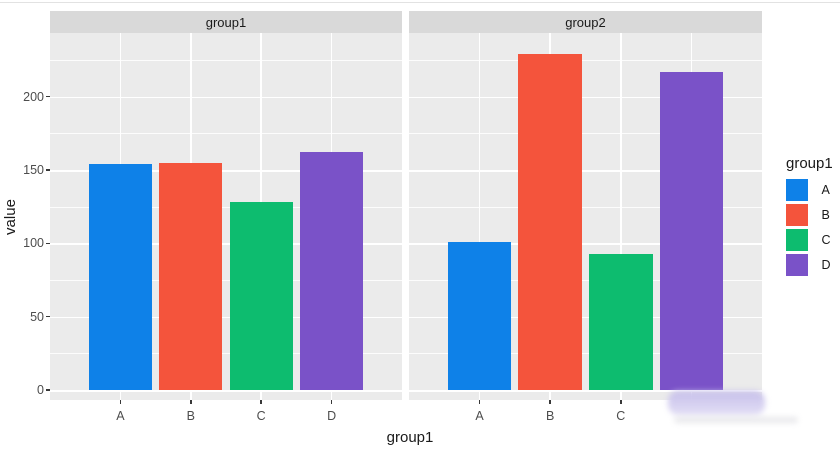 The height and width of the screenshot is (455, 840). Describe the element at coordinates (33, 96) in the screenshot. I see `y-tick-label: 200` at that location.